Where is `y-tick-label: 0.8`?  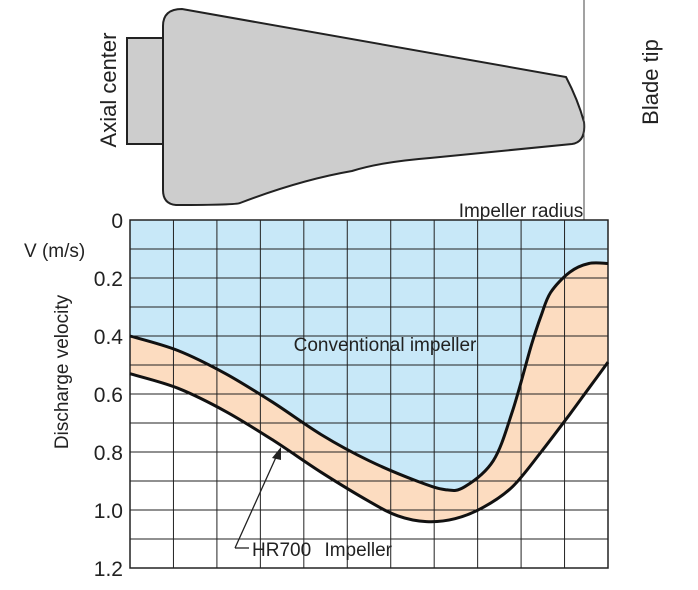 y-tick-label: 0.8 is located at coordinates (108, 453).